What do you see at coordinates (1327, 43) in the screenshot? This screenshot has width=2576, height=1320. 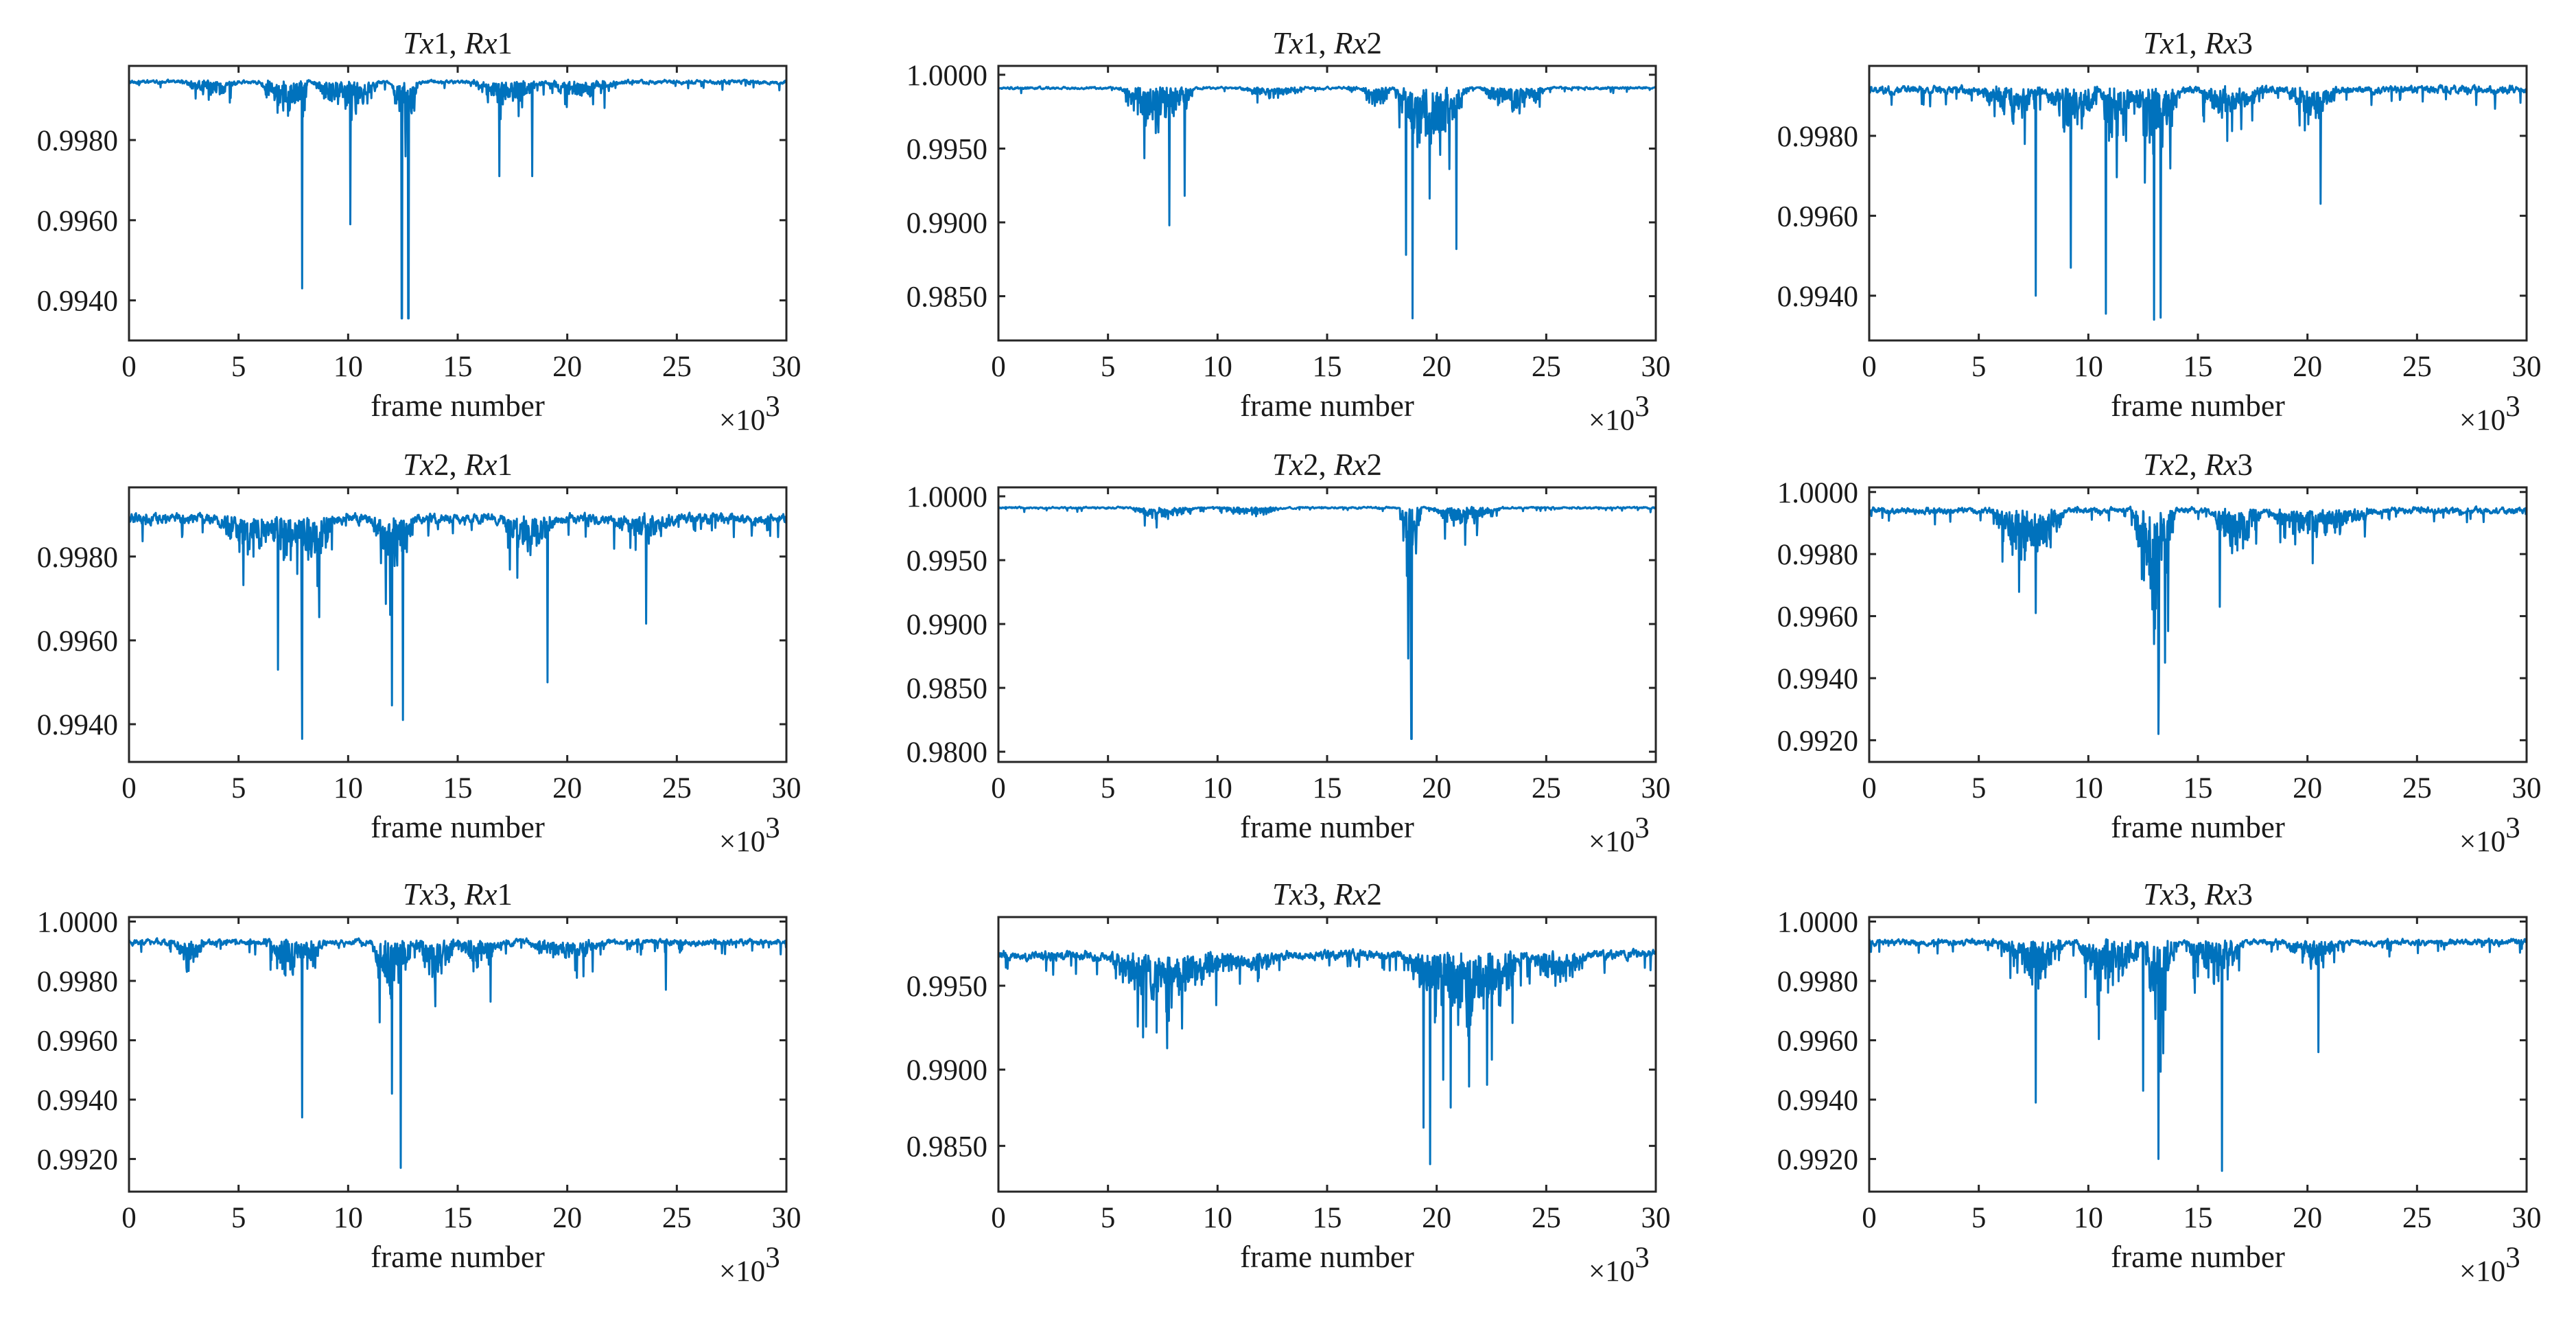 I see `subplot-title: Tx1, Rx2` at bounding box center [1327, 43].